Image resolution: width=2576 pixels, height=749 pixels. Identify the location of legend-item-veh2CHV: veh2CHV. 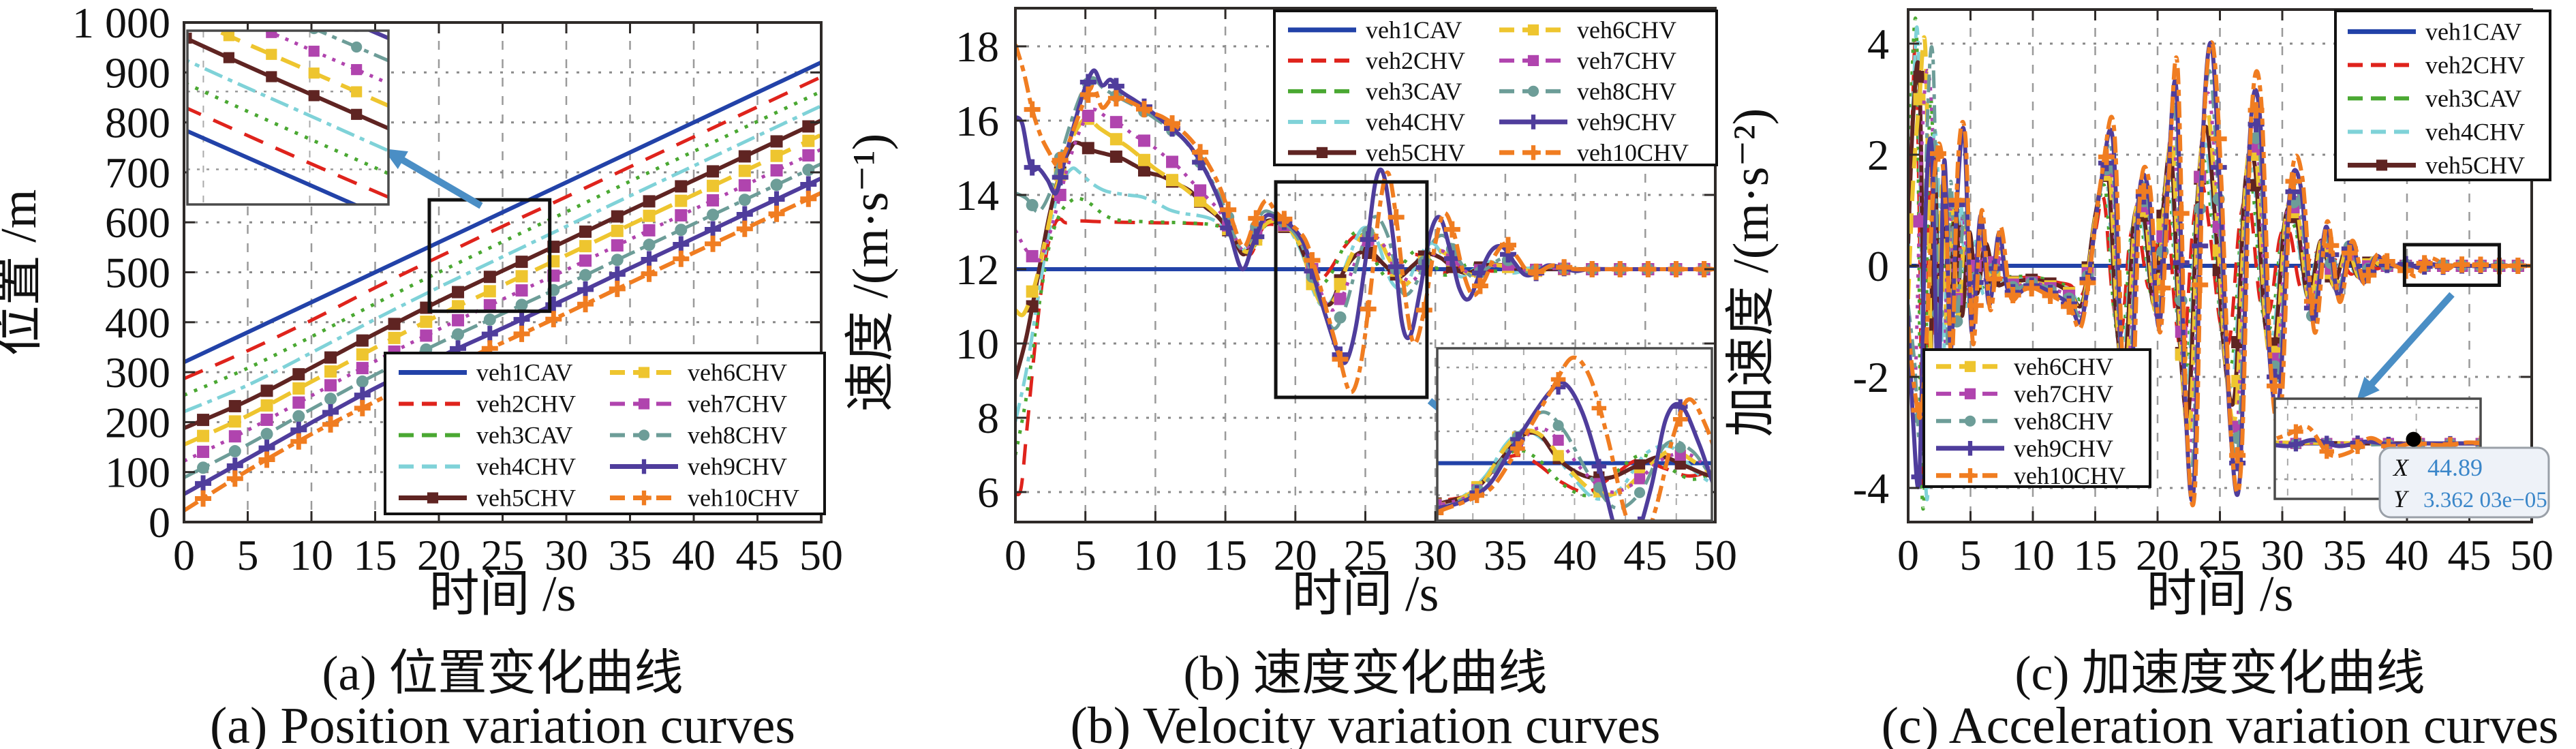
(1376, 60).